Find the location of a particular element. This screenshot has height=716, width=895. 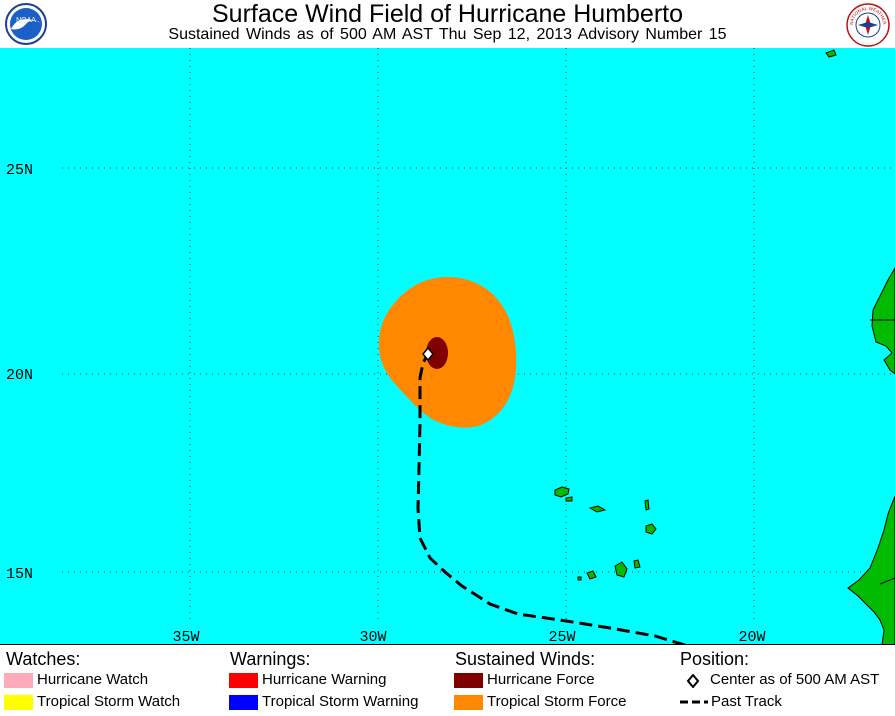

hurricane-force-label: Hurricane Force is located at coordinates (541, 679).